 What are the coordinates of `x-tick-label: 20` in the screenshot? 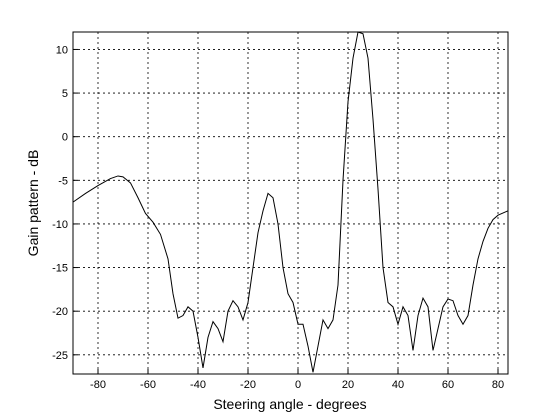 It's located at (348, 385).